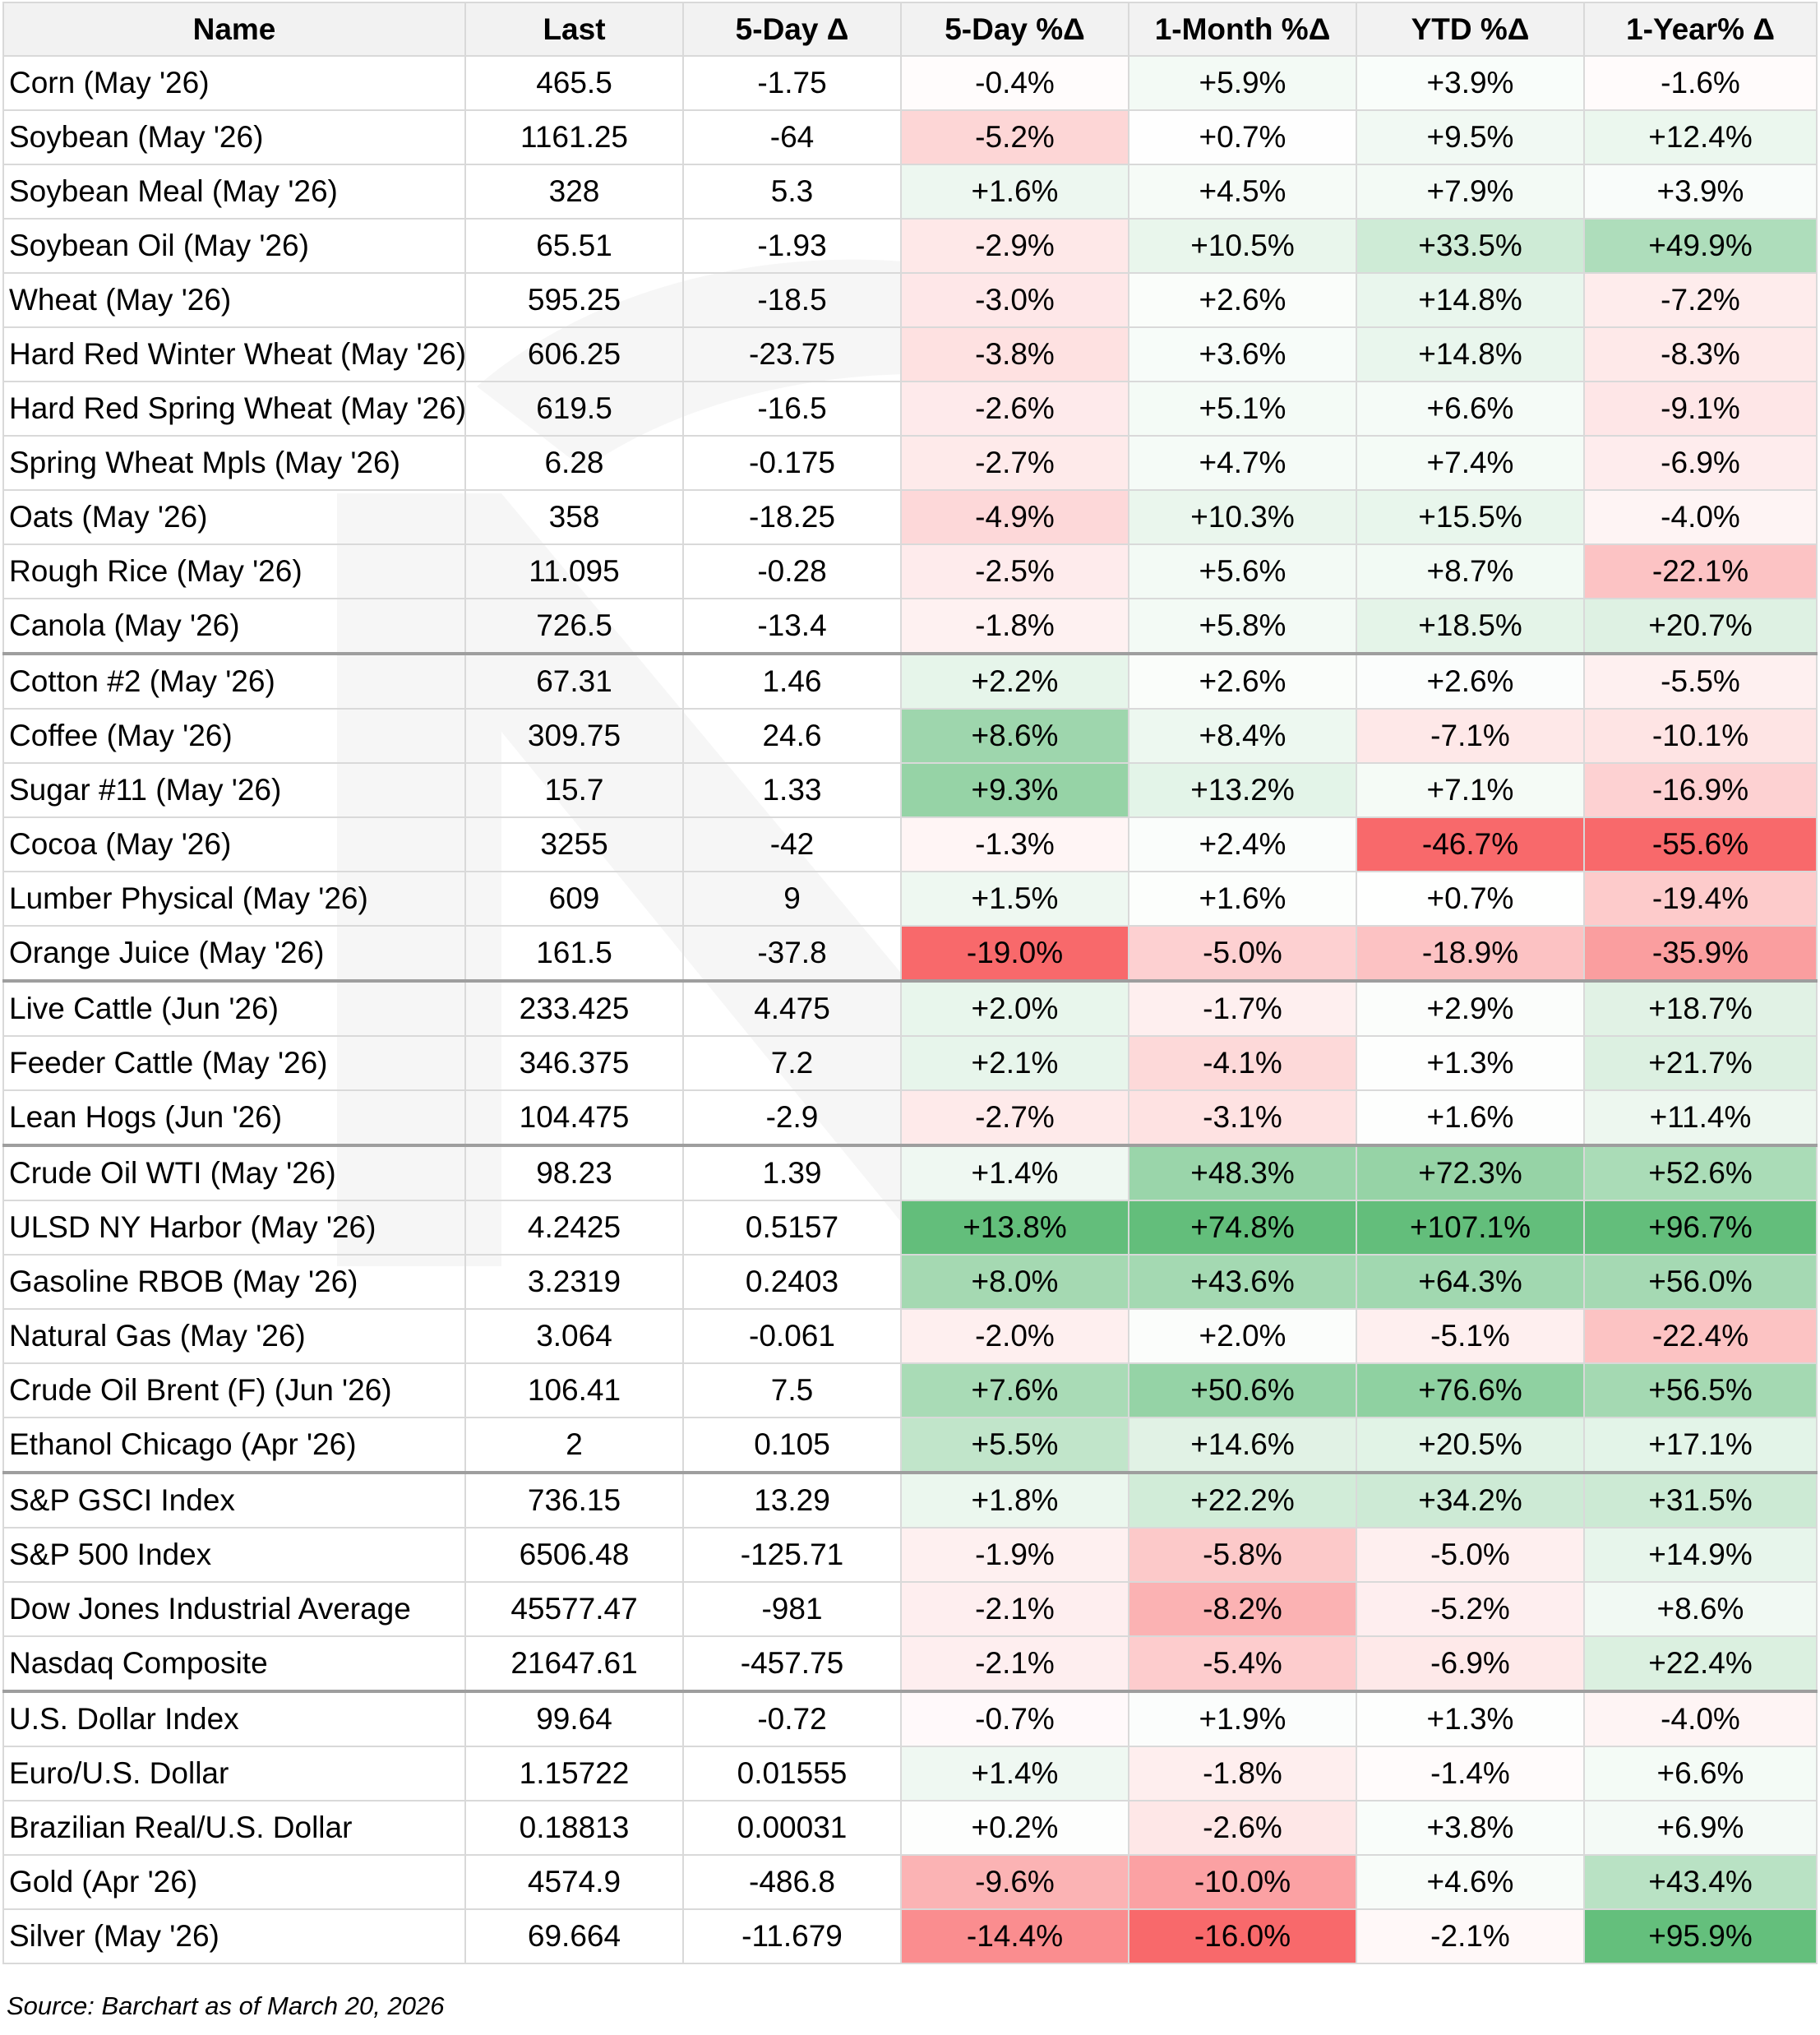 The width and height of the screenshot is (1820, 2035). Describe the element at coordinates (234, 736) in the screenshot. I see `cell-name: Coffee (May '26)` at that location.